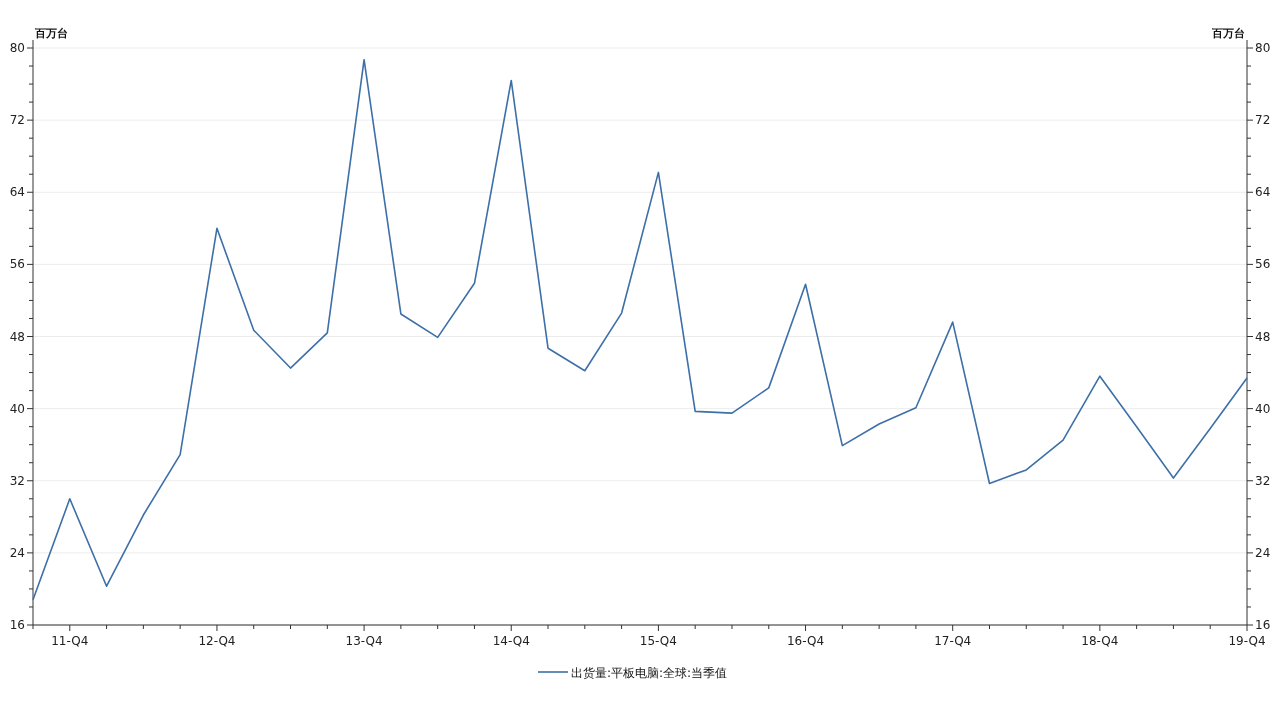  What do you see at coordinates (658, 641) in the screenshot?
I see `x-tick-label: 15-Q4` at bounding box center [658, 641].